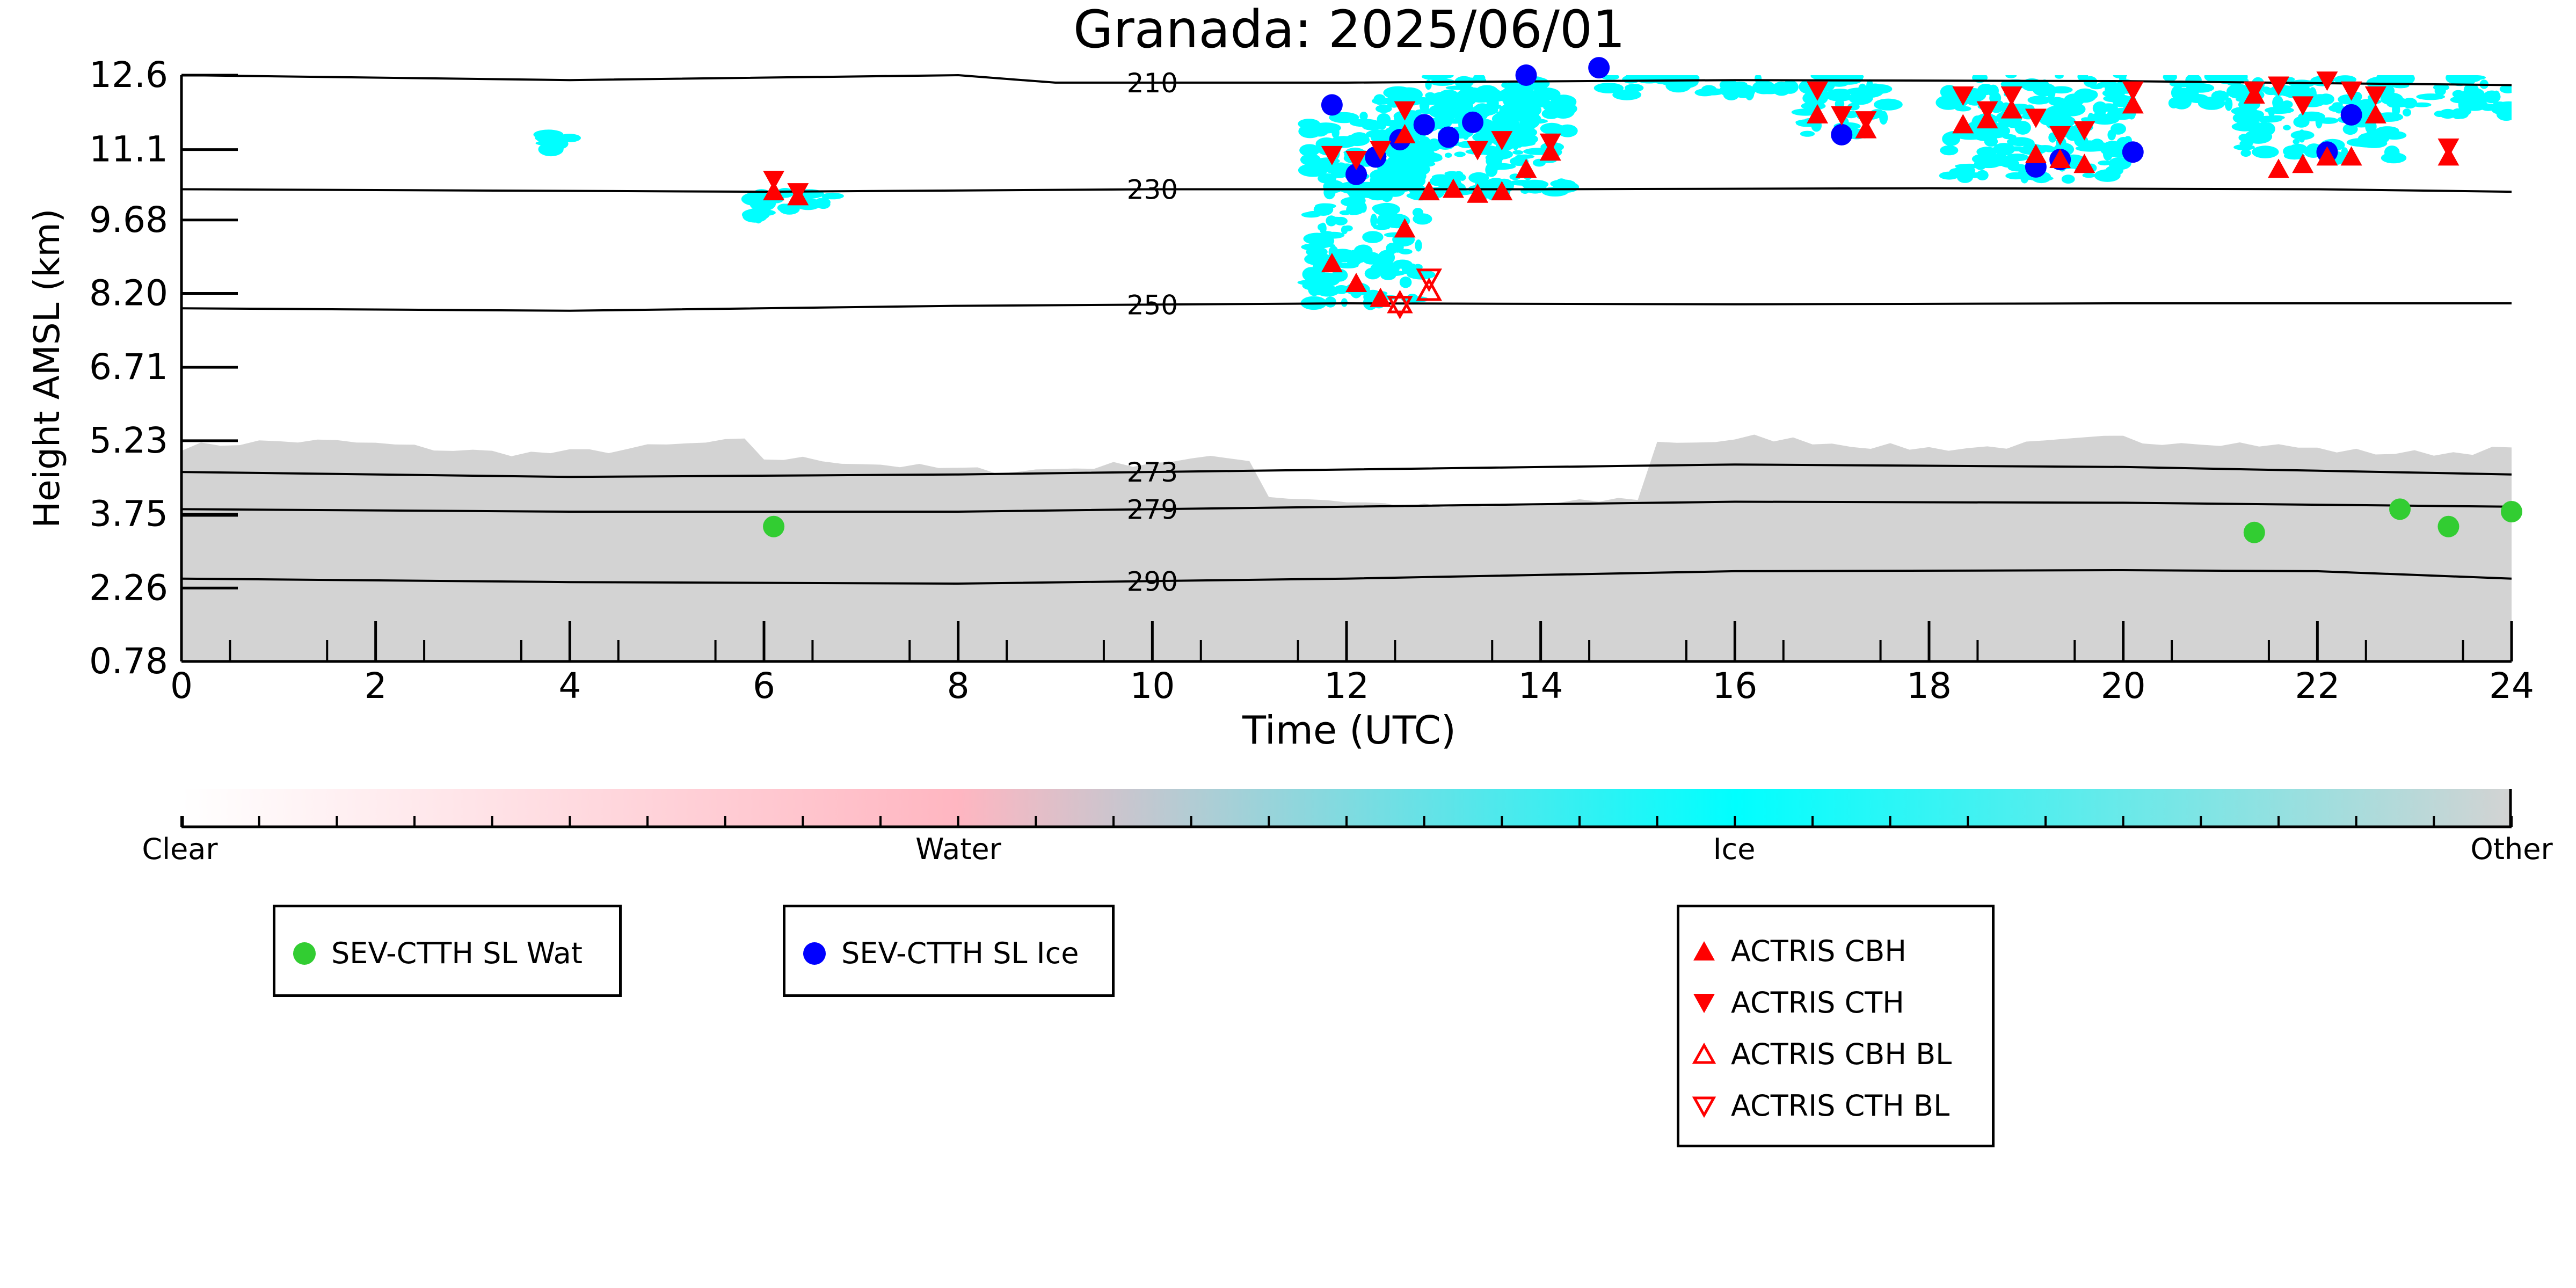  Describe the element at coordinates (1152, 305) in the screenshot. I see `isotherm-label-250: 250` at that location.